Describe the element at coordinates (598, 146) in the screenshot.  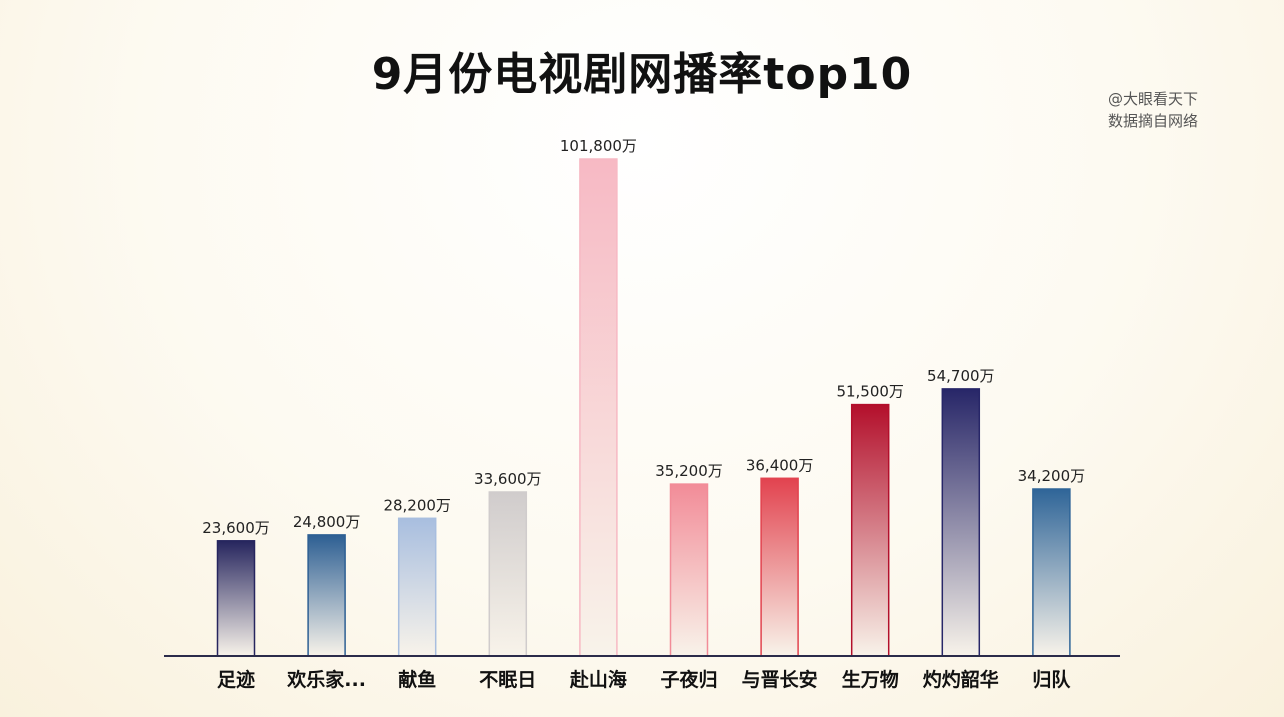
I see `value-label-5: 101,800万` at that location.